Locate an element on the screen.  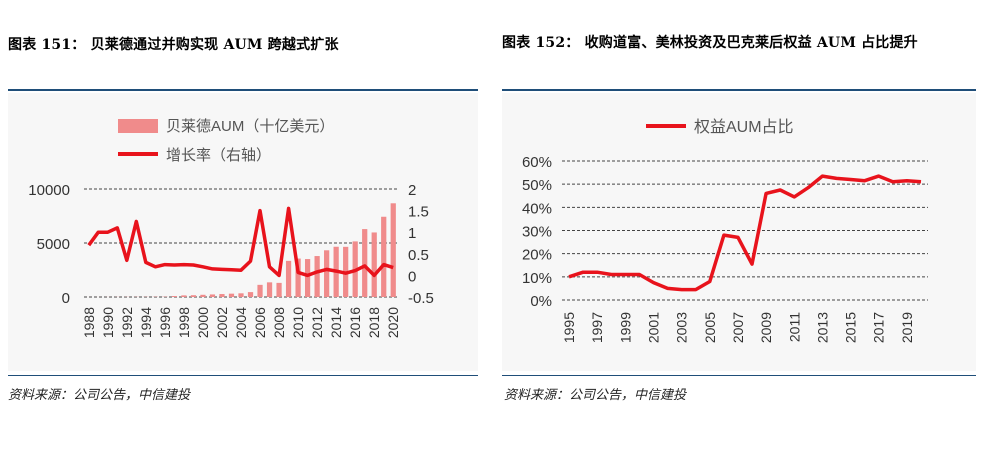
x-tick-label: 2006 is located at coordinates (260, 322).